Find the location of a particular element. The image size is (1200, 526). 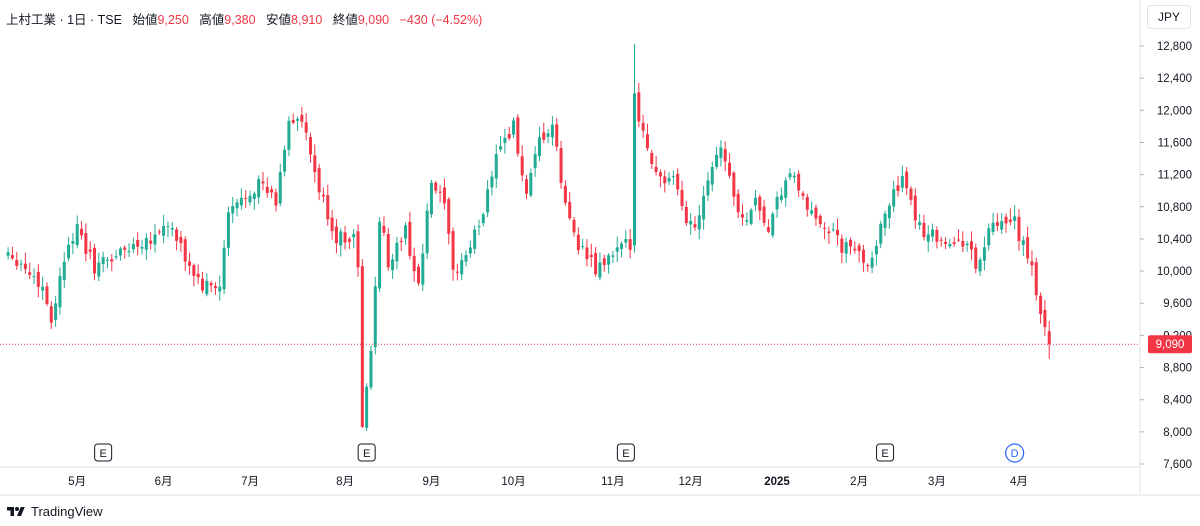

brand-logo: TradingView is located at coordinates (54, 511).